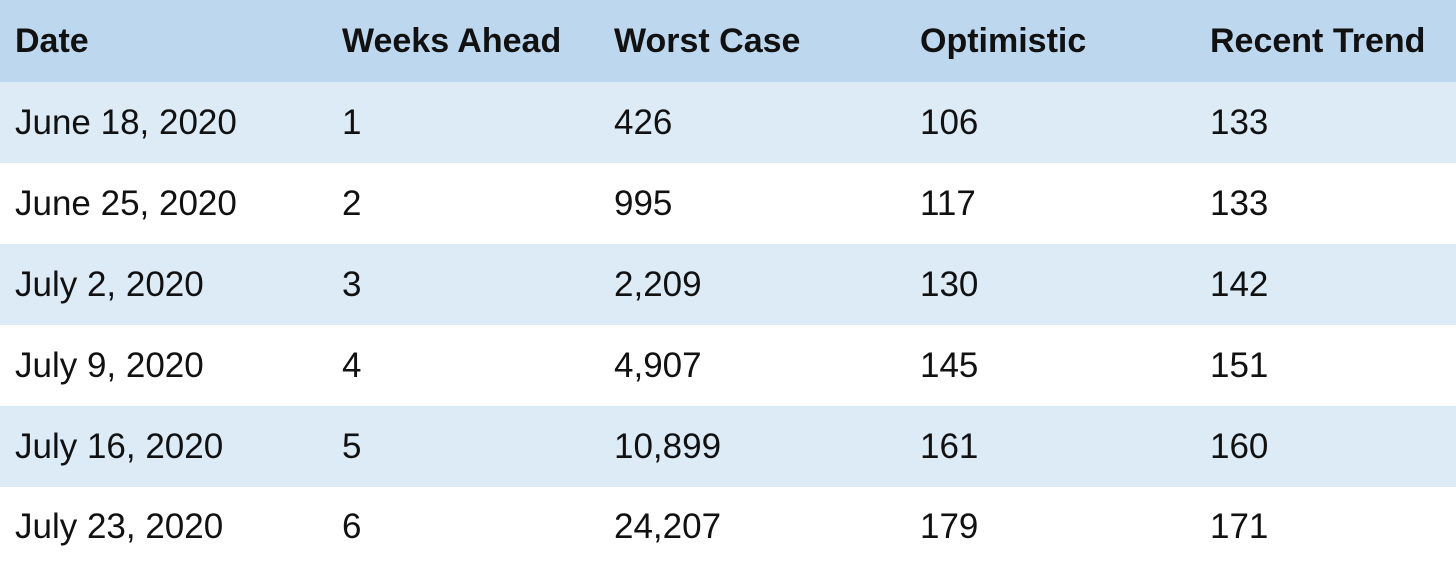 This screenshot has height=567, width=1456. What do you see at coordinates (1239, 284) in the screenshot?
I see `cell-recent-trend: 142` at bounding box center [1239, 284].